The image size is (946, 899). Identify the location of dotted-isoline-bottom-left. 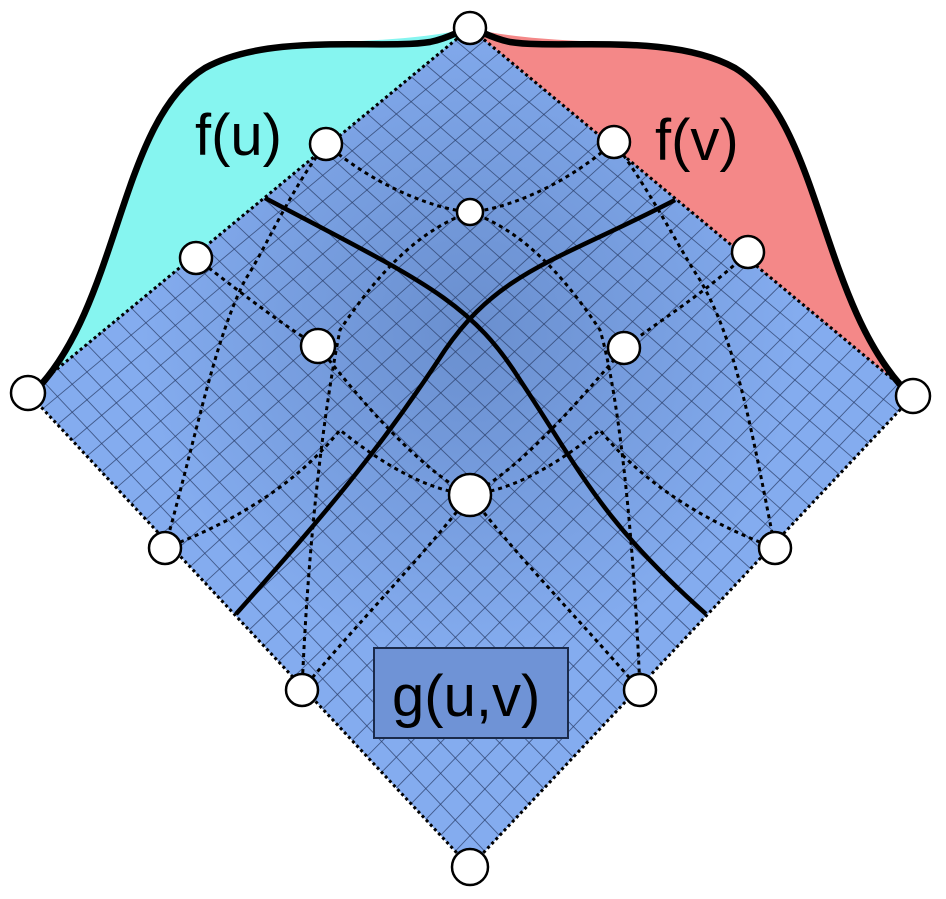
(386, 592).